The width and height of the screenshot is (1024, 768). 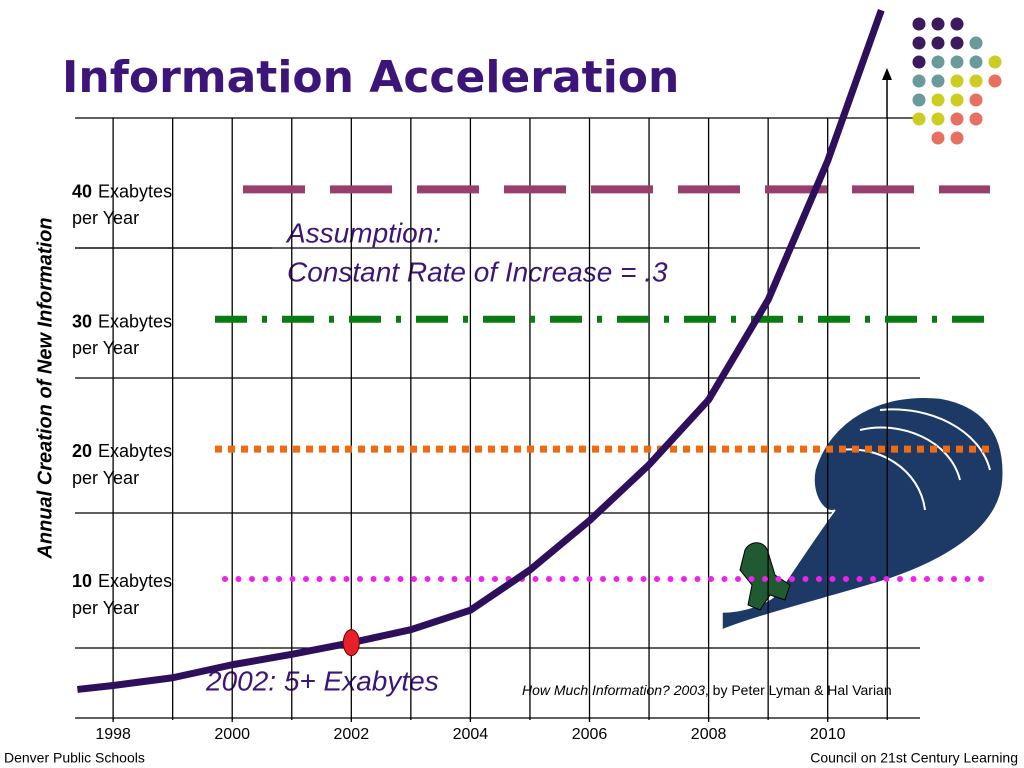 I want to click on reference-label: 30 Exabytes, so click(x=122, y=321).